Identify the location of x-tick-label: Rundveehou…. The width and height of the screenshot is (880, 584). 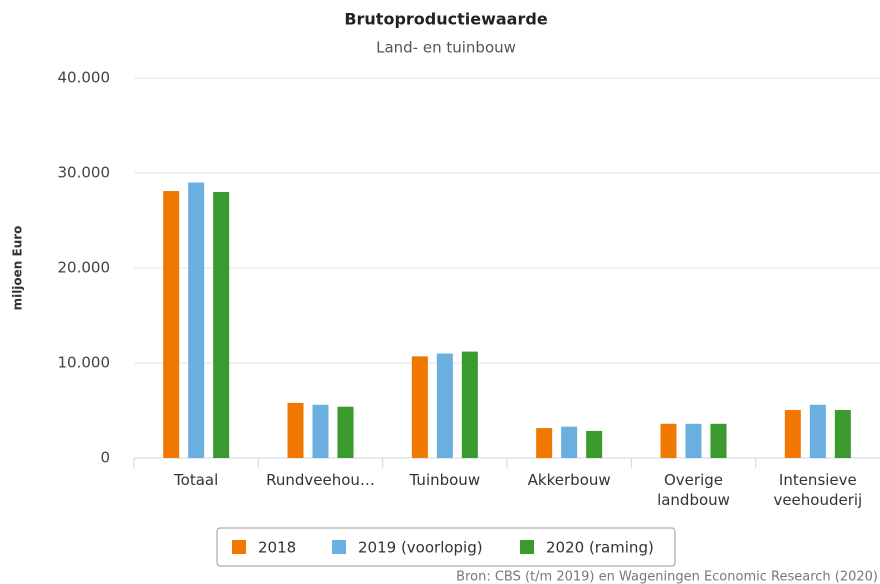
(320, 480).